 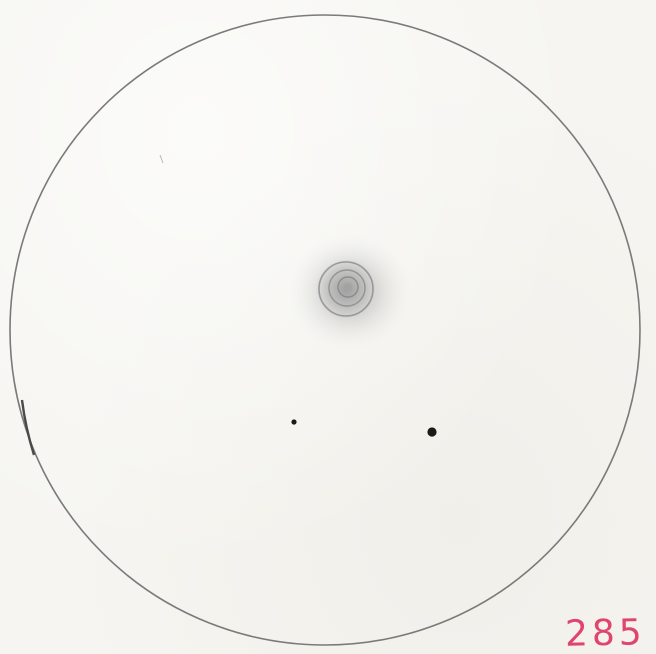 I want to click on nebula-middle-ring, so click(x=347, y=288).